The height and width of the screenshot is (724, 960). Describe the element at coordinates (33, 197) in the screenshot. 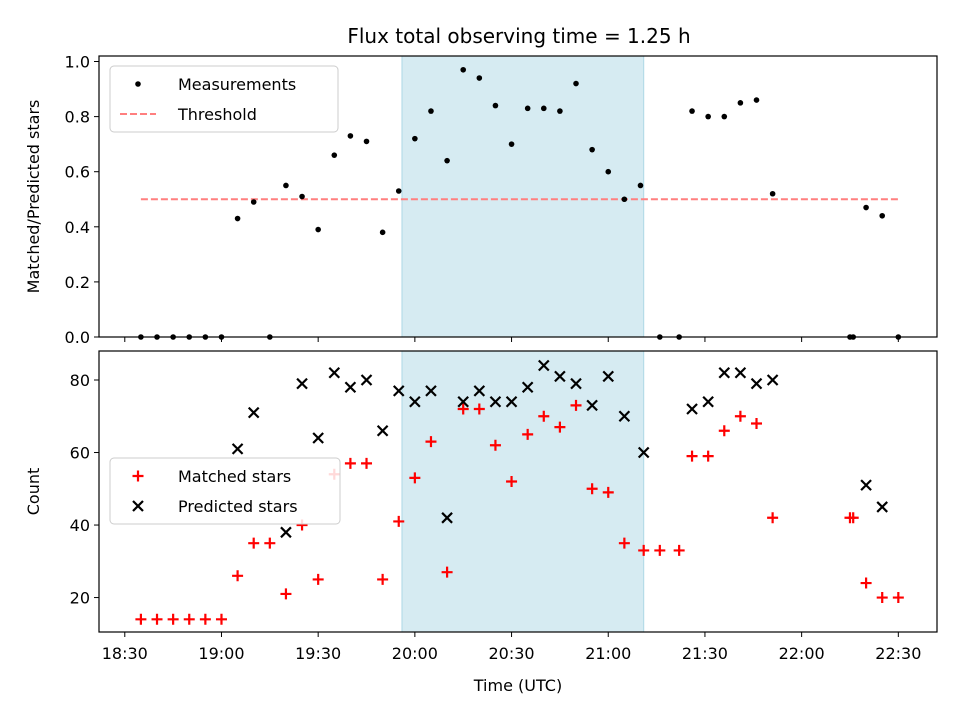

I see `y-axis-label: Matched/Predicted stars` at that location.